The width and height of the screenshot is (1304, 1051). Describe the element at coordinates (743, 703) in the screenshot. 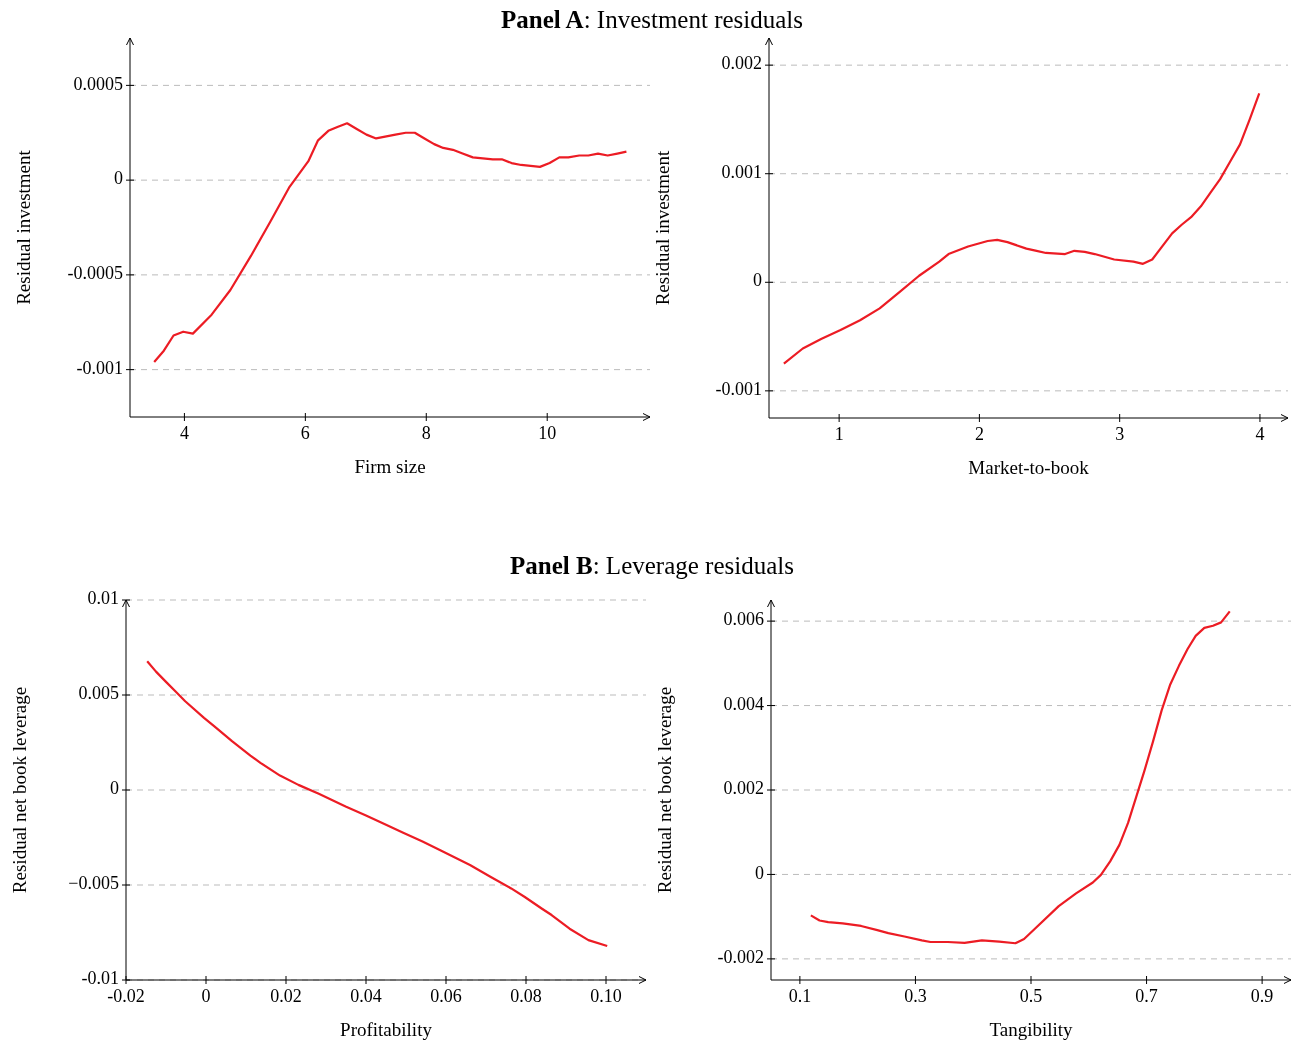

I see `y-tick-label: 0.004` at that location.